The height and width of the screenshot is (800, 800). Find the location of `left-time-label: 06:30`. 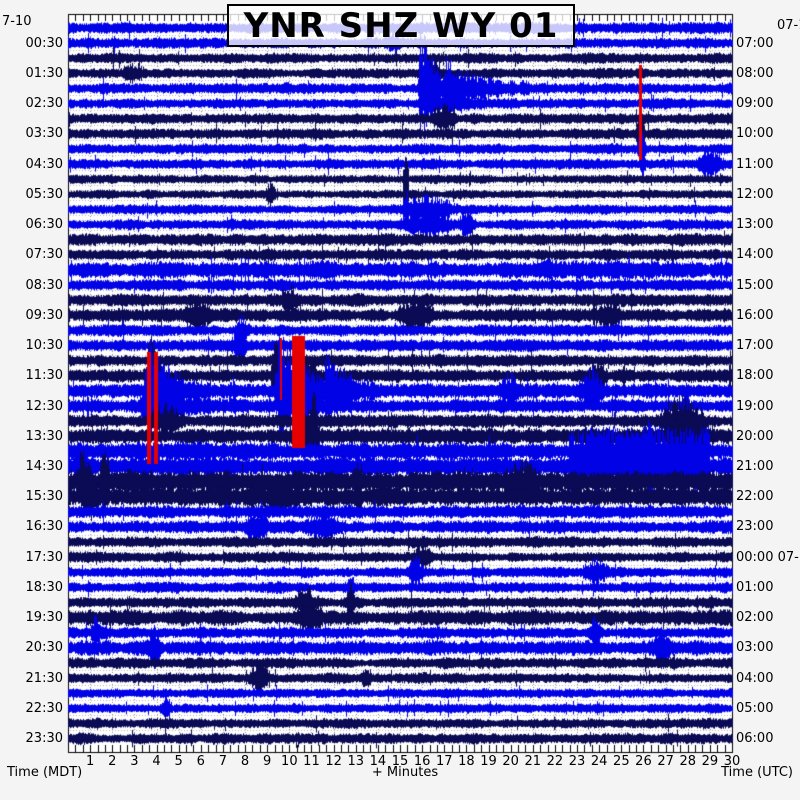

left-time-label: 06:30 is located at coordinates (44, 225).